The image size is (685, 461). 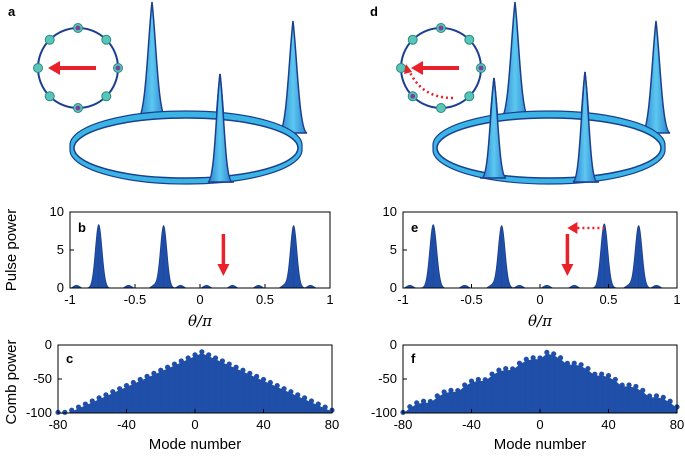 What do you see at coordinates (48, 344) in the screenshot?
I see `comb-ytick-label: 0` at bounding box center [48, 344].